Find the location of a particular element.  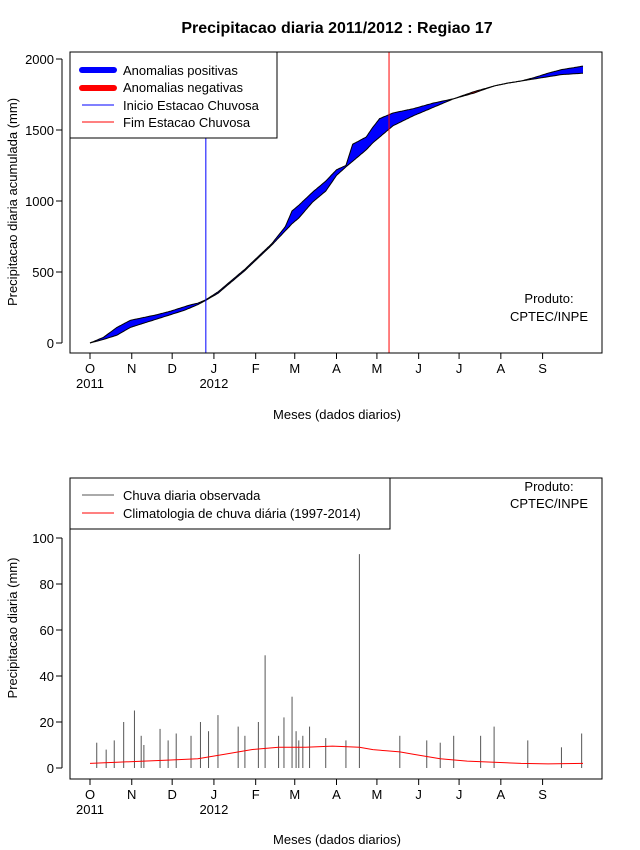

daily-x-axis: O N D J F M A M J J A S 2011 2012 is located at coordinates (311, 797).